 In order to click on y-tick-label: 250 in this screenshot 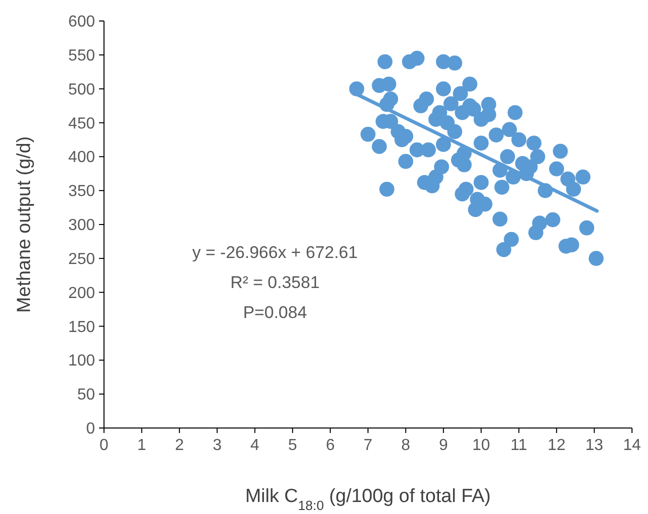, I will do `click(82, 259)`.